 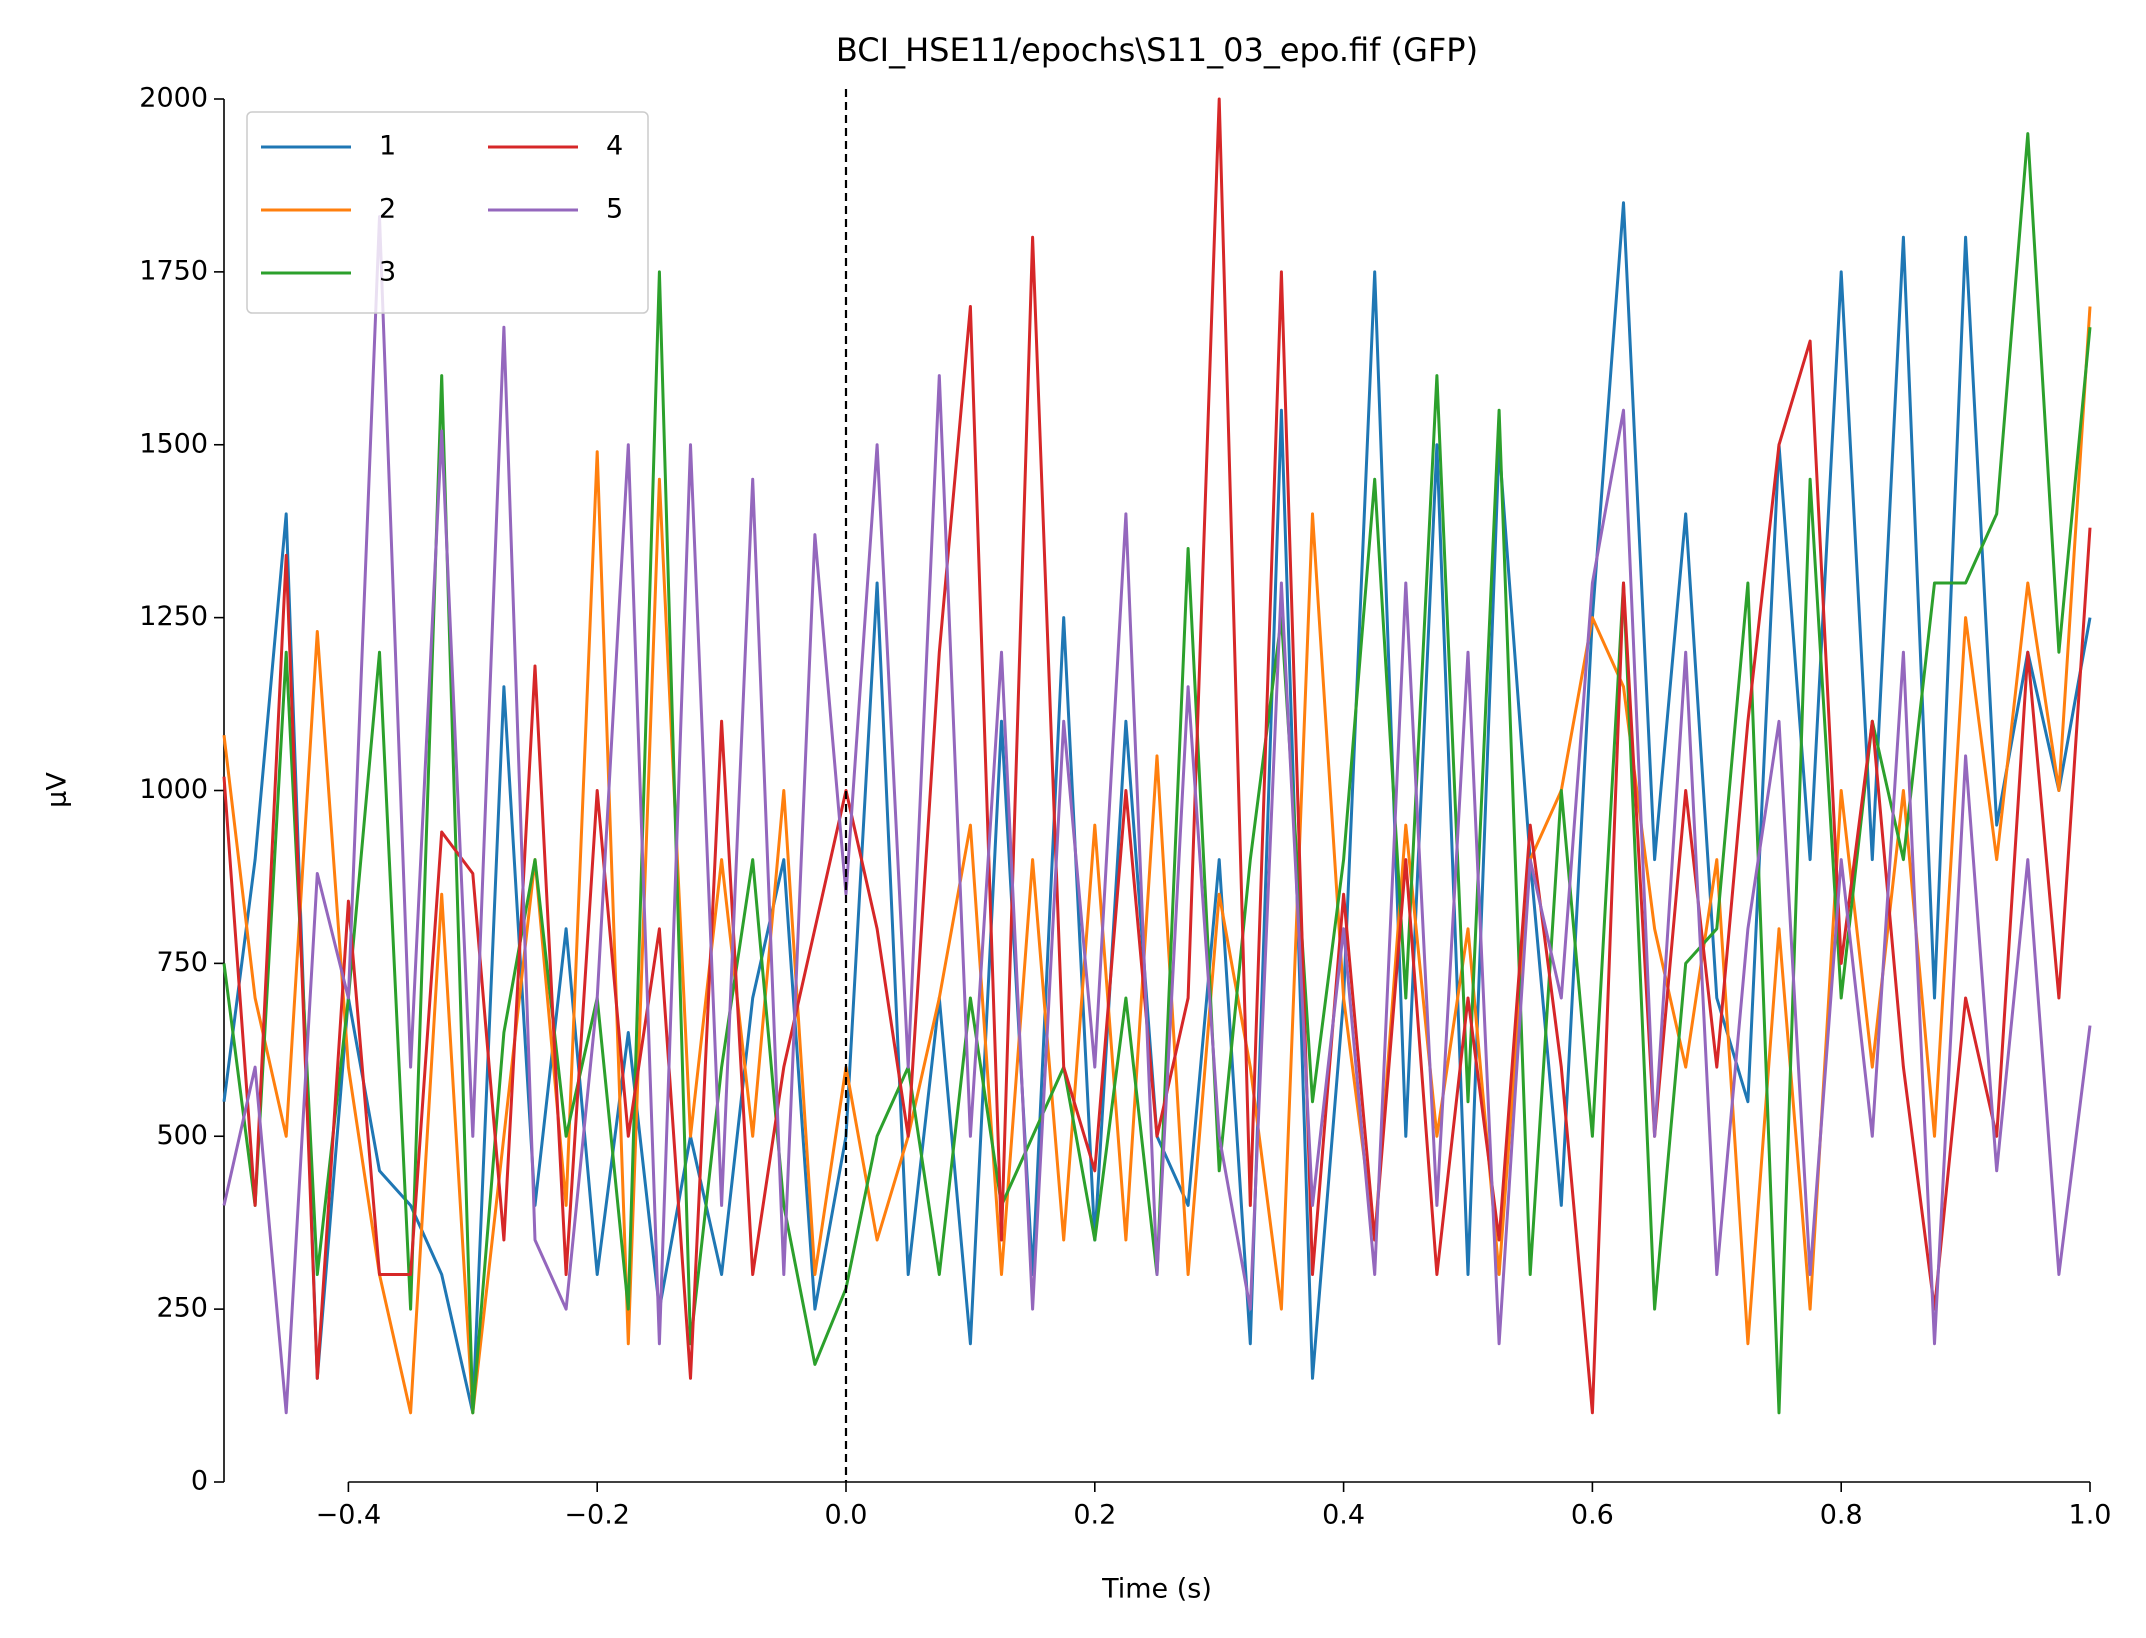 I want to click on legend-box, so click(x=447, y=212).